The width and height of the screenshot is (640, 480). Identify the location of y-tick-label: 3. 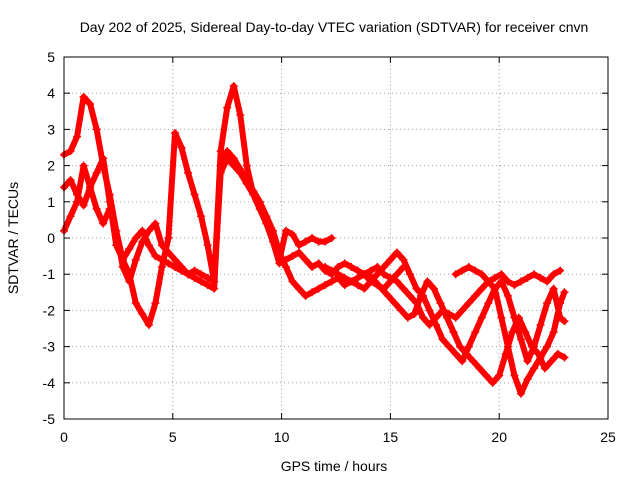
(51, 129).